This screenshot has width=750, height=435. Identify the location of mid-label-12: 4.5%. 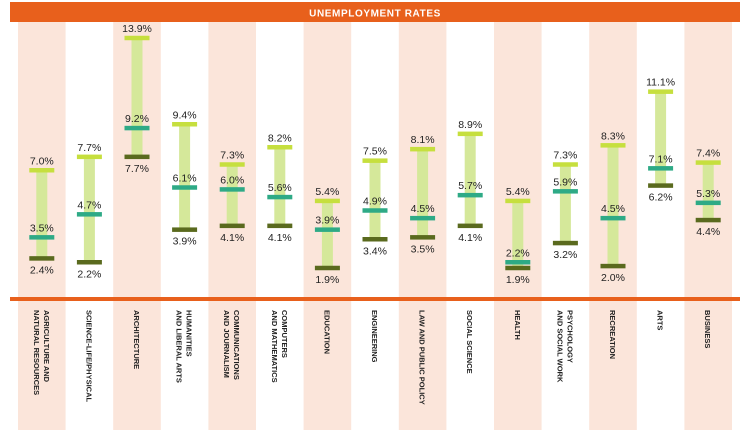
(613, 209).